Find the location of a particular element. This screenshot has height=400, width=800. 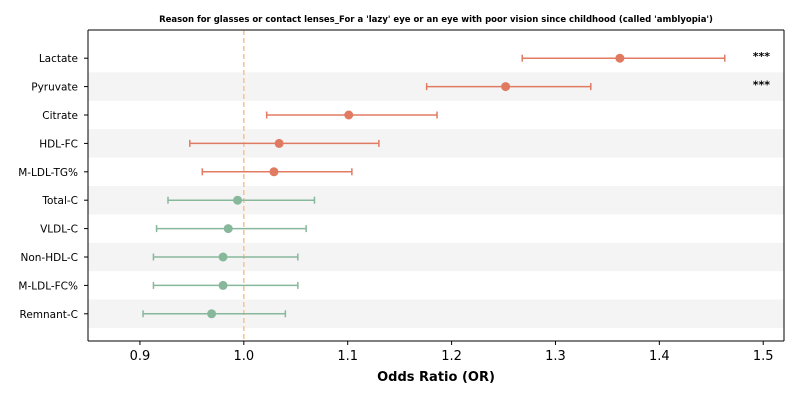

row-label: M-LDL-TG% is located at coordinates (48, 173).